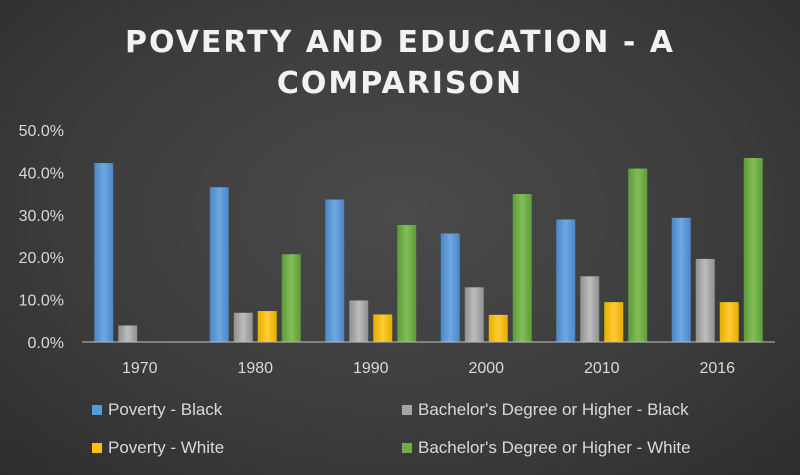  I want to click on x-tick-label: 2010, so click(602, 368).